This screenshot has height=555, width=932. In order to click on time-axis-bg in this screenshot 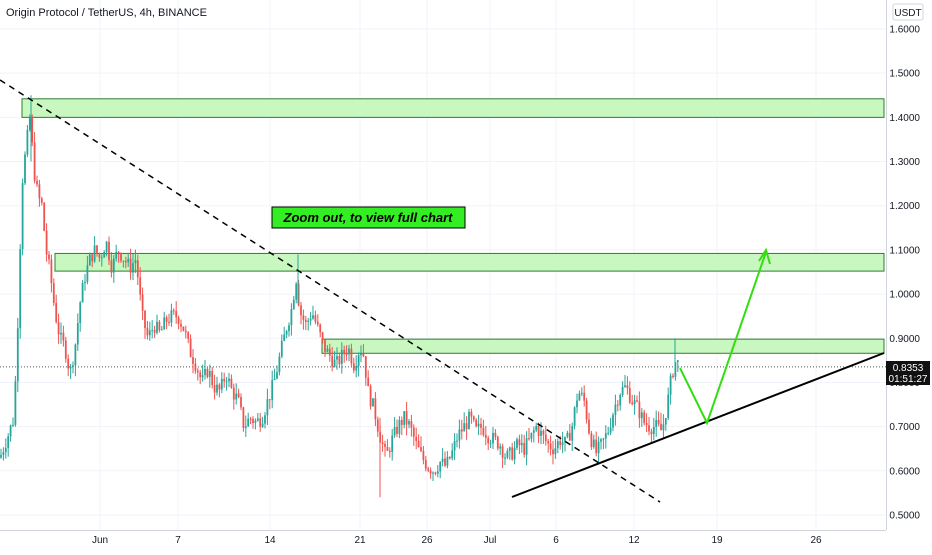, I will do `click(443, 540)`.